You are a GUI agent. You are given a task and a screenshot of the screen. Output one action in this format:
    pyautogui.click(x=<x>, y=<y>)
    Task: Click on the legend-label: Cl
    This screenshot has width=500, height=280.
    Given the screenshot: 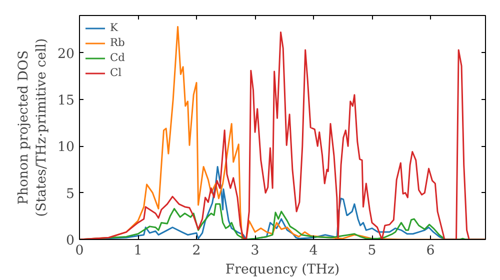 What is the action you would take?
    pyautogui.click(x=116, y=72)
    